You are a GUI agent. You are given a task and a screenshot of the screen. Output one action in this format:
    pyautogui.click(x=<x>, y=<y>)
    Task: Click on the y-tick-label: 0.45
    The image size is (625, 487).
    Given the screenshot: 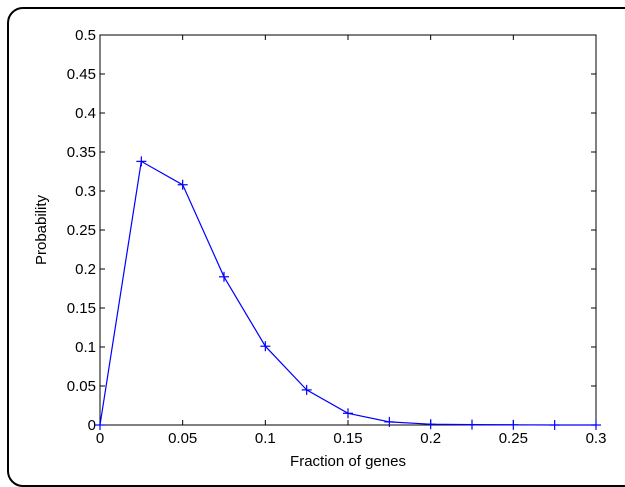 What is the action you would take?
    pyautogui.click(x=81, y=74)
    